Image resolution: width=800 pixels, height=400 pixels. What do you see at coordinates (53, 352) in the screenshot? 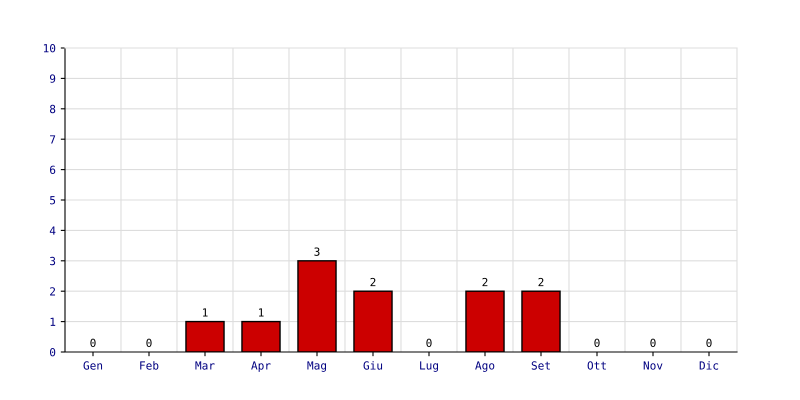
I see `y-tick-label: 0` at bounding box center [53, 352].